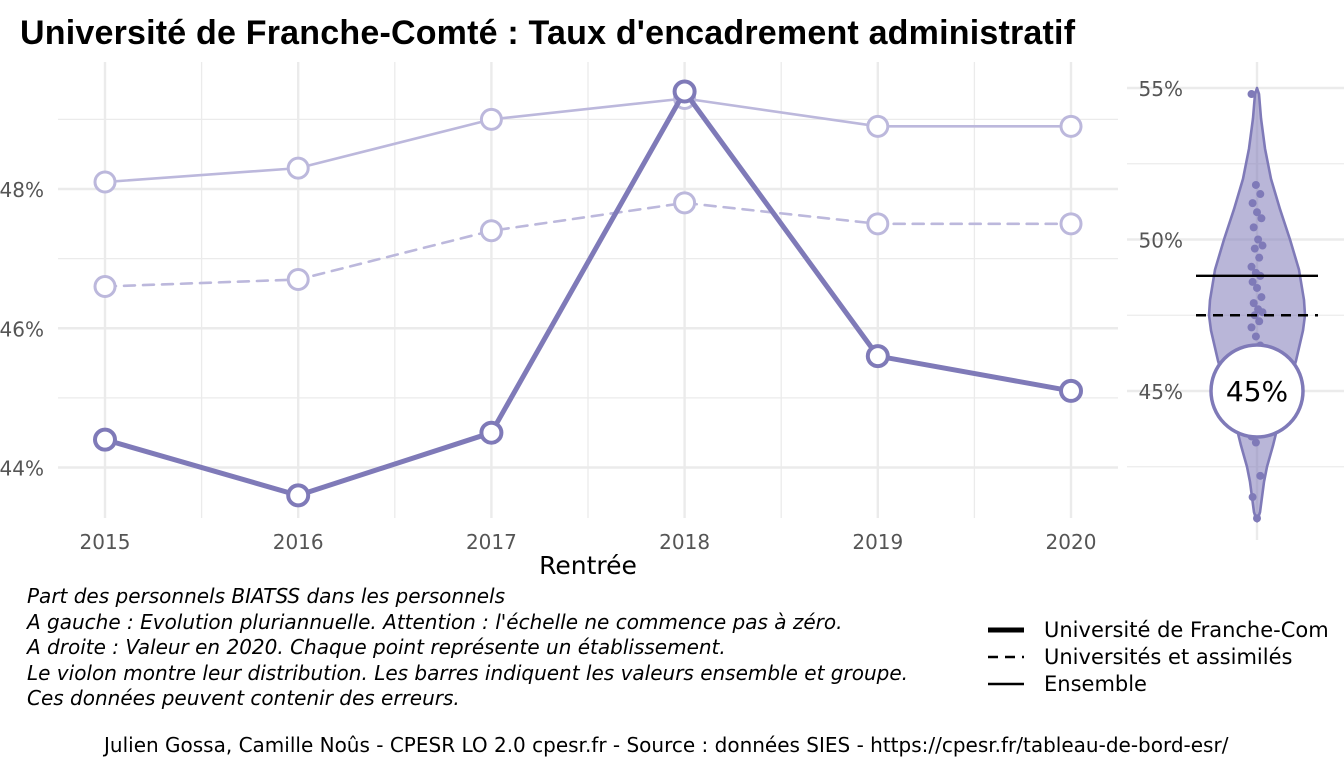  I want to click on y-tick-label: 55%, so click(1161, 89).